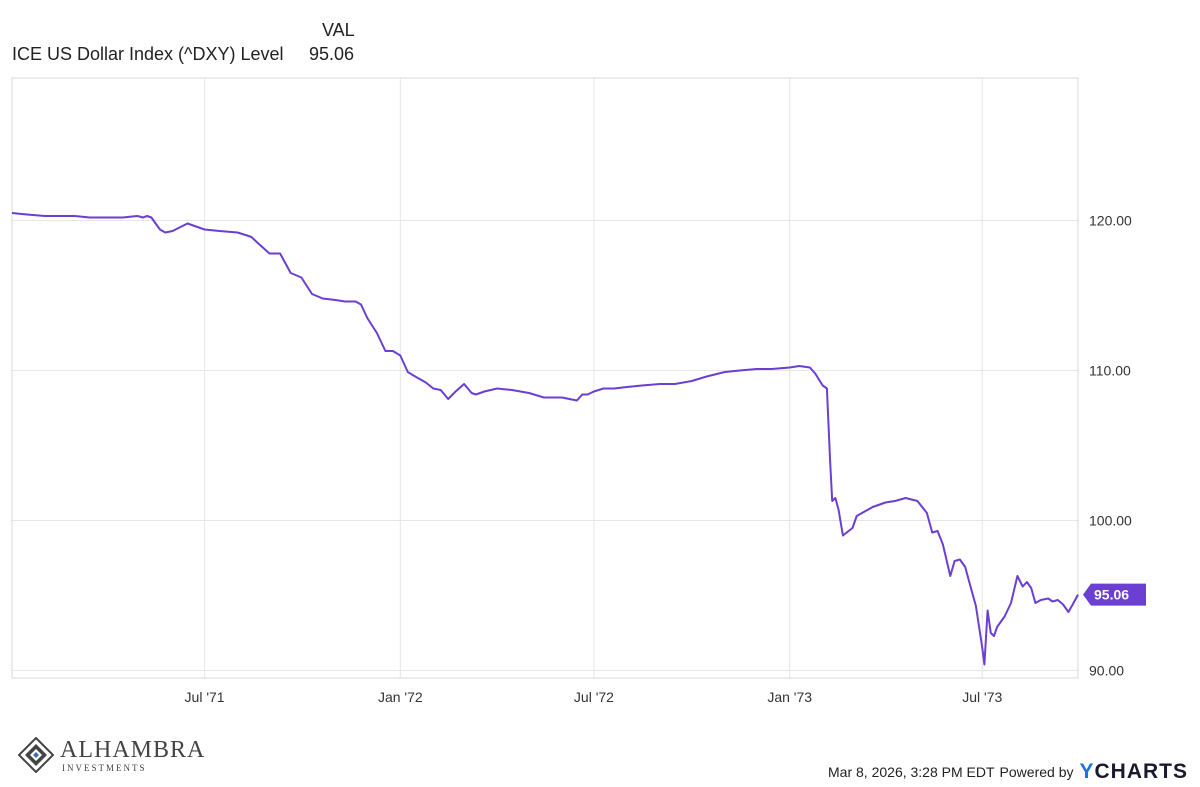  Describe the element at coordinates (36, 755) in the screenshot. I see `alhambra-emblem-icon` at that location.